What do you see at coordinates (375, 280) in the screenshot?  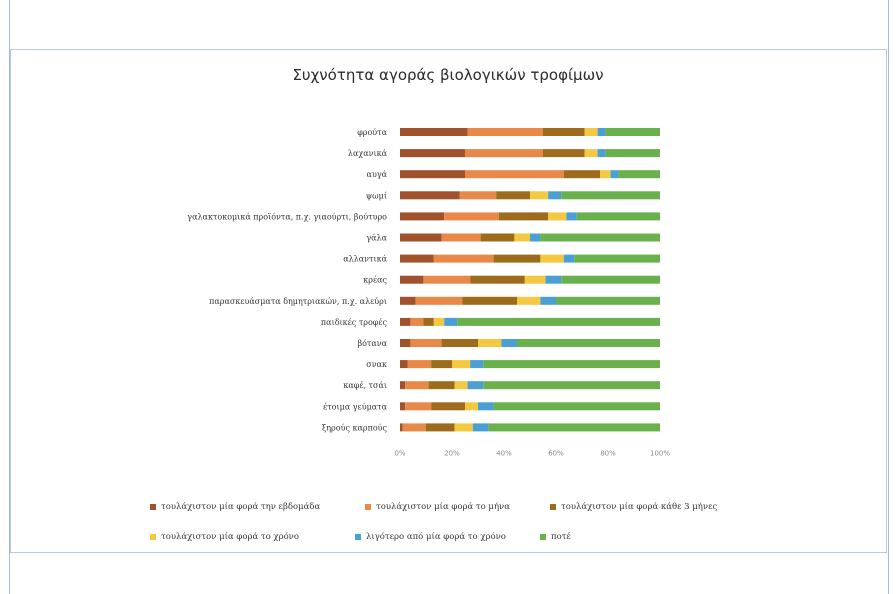 I see `category-label: κρέας` at bounding box center [375, 280].